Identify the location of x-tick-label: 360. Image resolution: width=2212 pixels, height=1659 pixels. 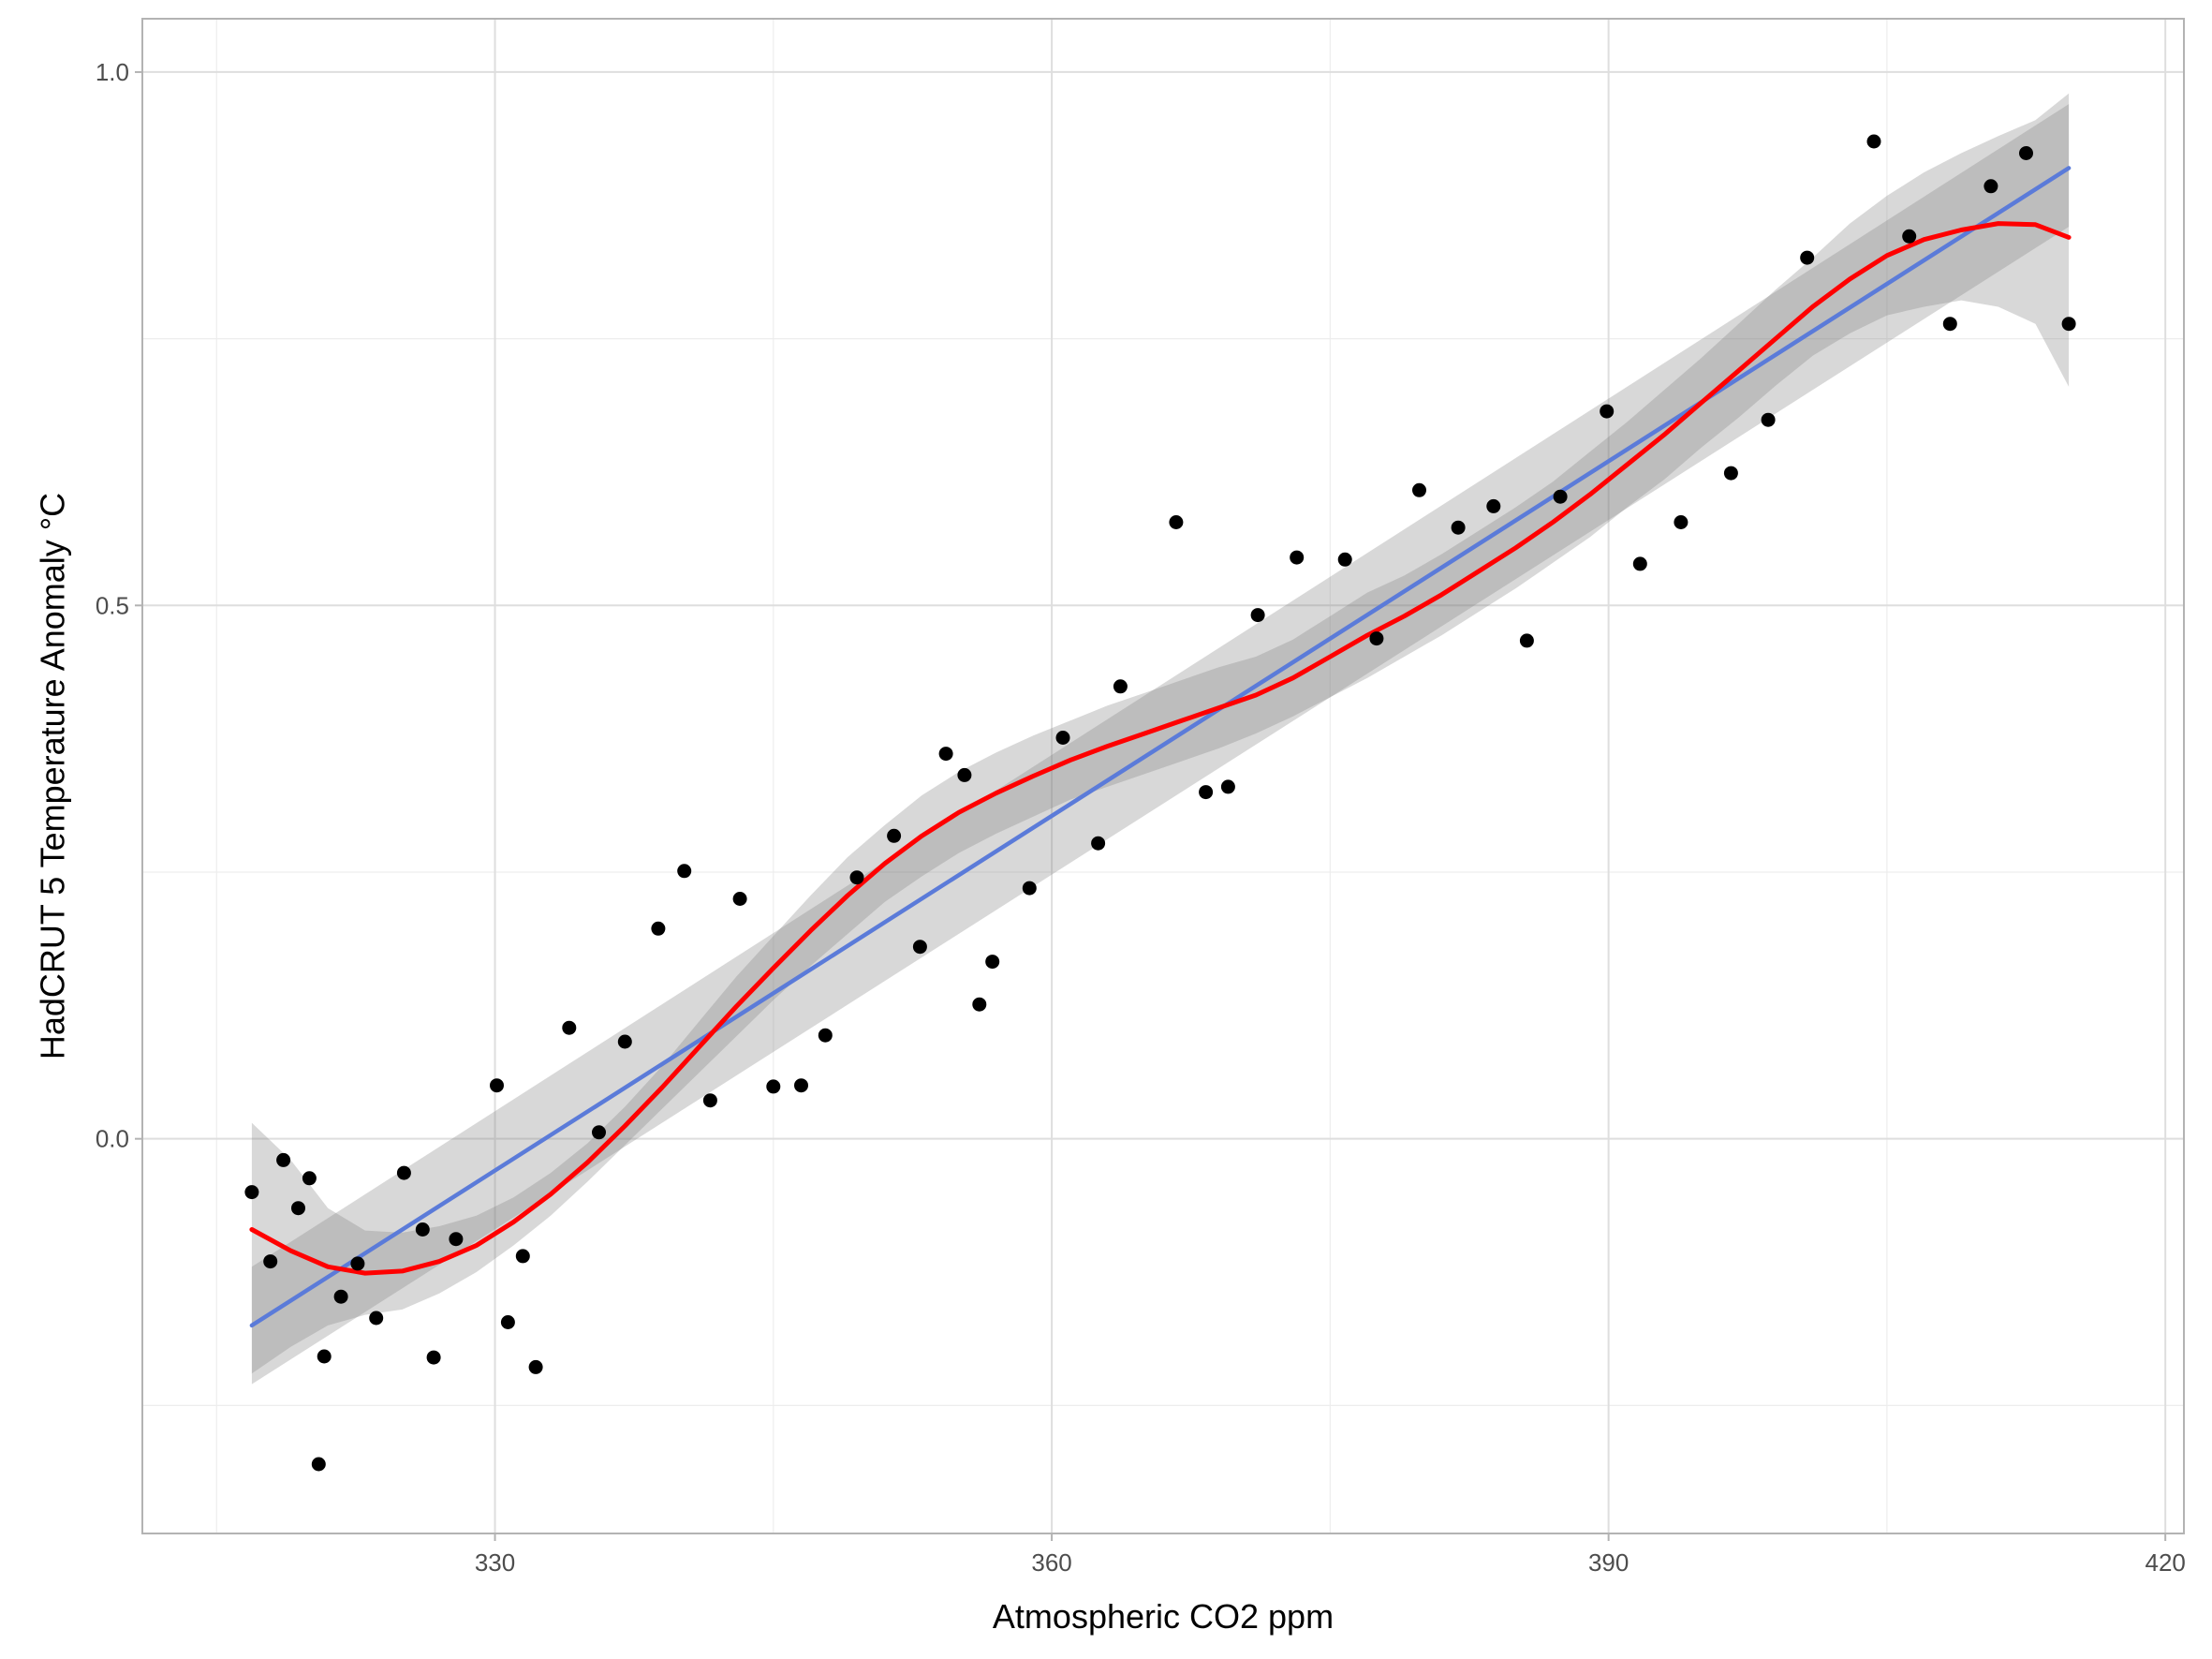
(1051, 1563).